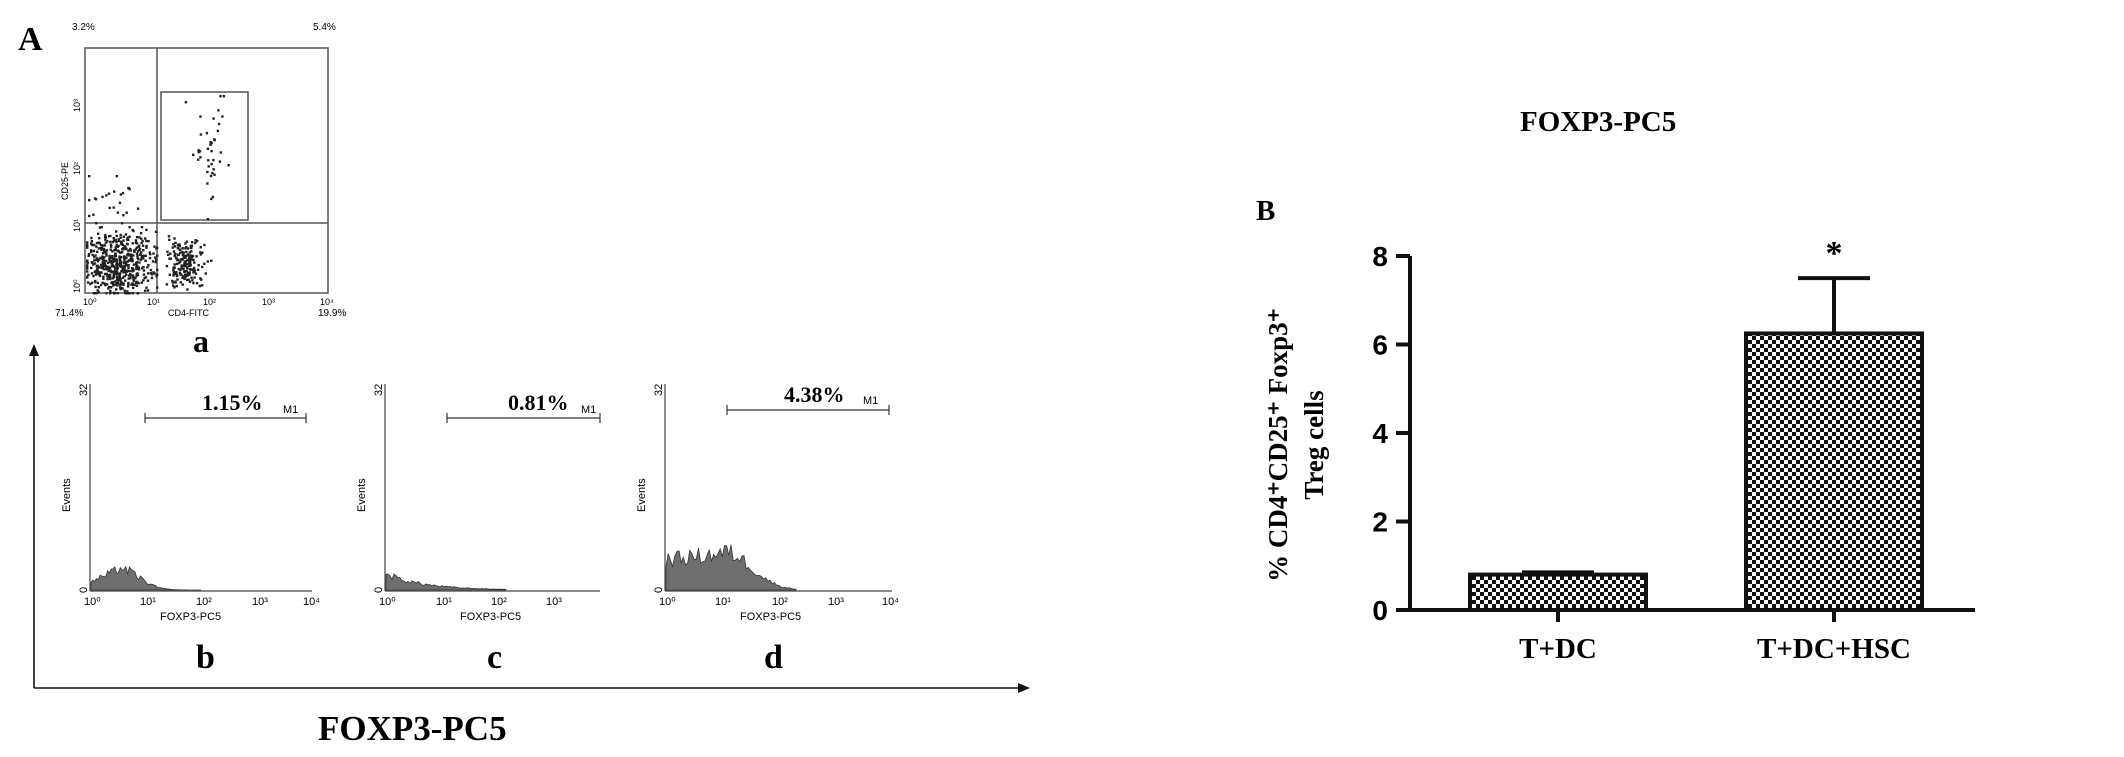 The image size is (2124, 757). Describe the element at coordinates (1834, 253) in the screenshot. I see `significance-star: *` at that location.